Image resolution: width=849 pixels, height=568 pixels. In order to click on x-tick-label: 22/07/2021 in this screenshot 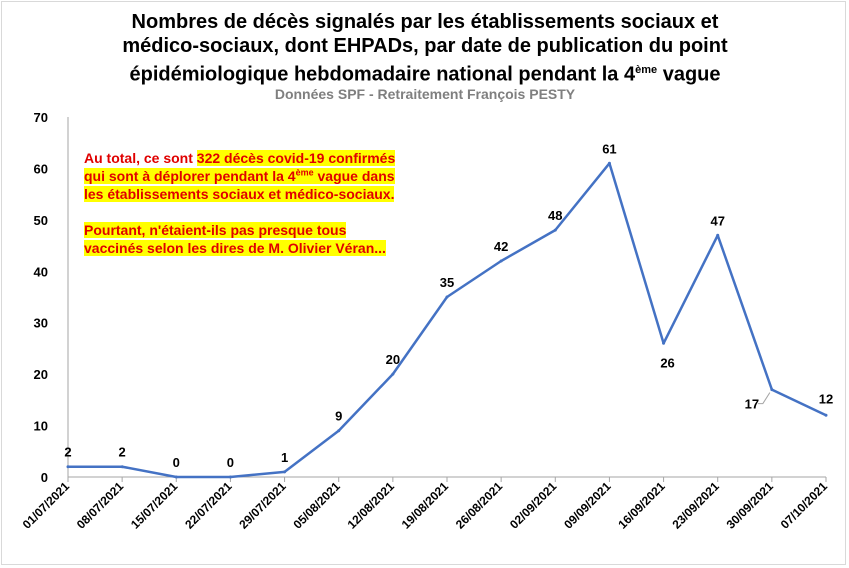, I will do `click(208, 505)`.